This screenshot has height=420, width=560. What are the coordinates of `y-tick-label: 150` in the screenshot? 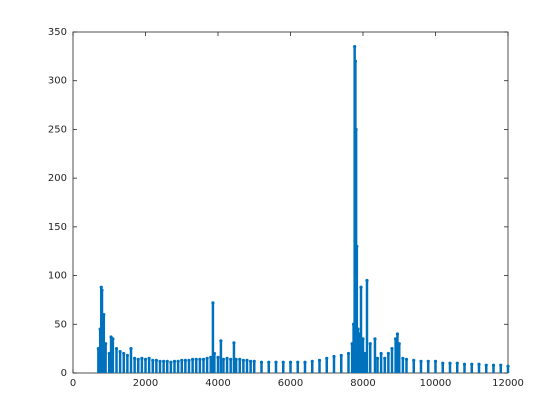 It's located at (57, 227).